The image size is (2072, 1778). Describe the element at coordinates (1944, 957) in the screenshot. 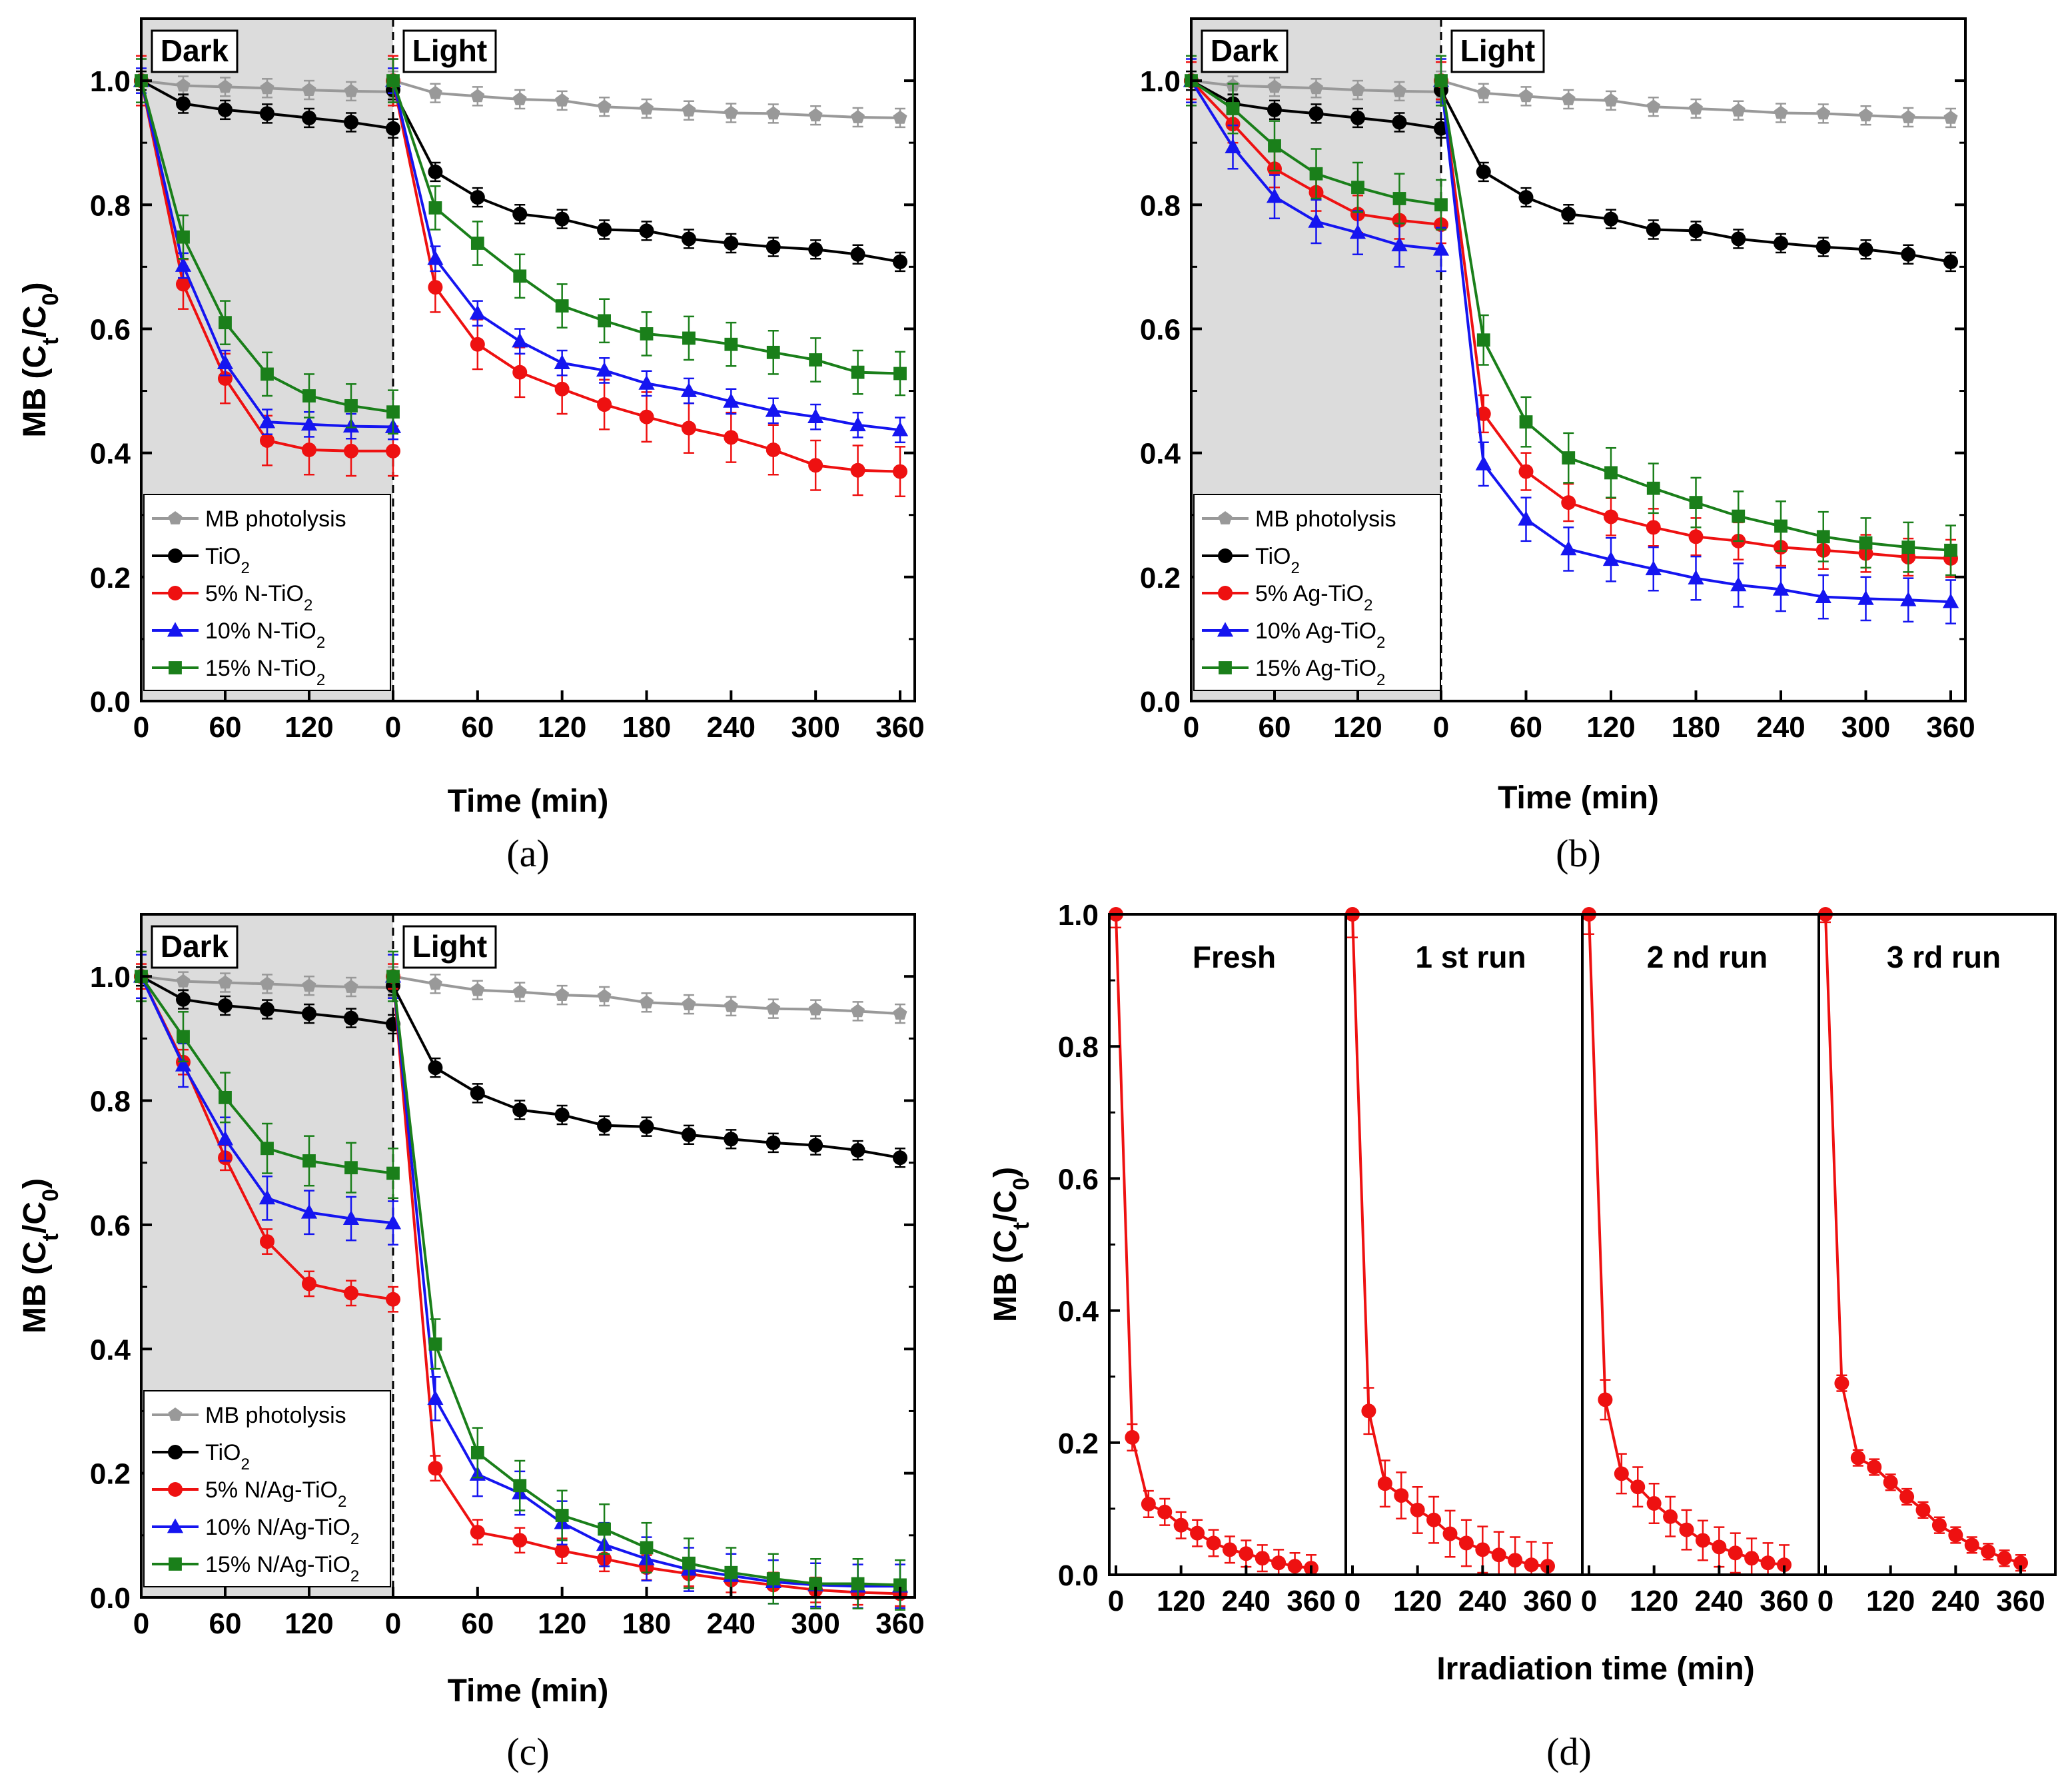

I see `run-label: 3 rd run` at that location.